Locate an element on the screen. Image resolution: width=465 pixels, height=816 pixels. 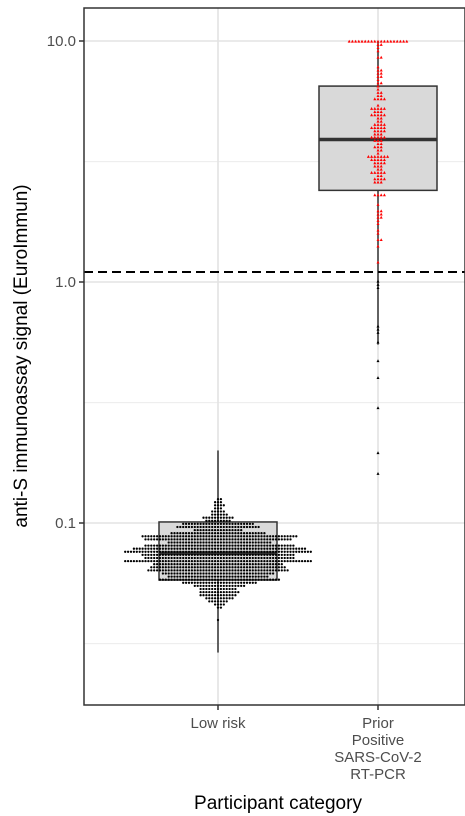
x-tick-label: RT-PCR is located at coordinates (378, 774).